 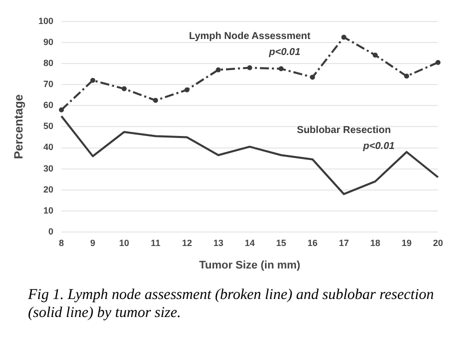 What do you see at coordinates (155, 243) in the screenshot?
I see `x-tick-label: 11` at bounding box center [155, 243].